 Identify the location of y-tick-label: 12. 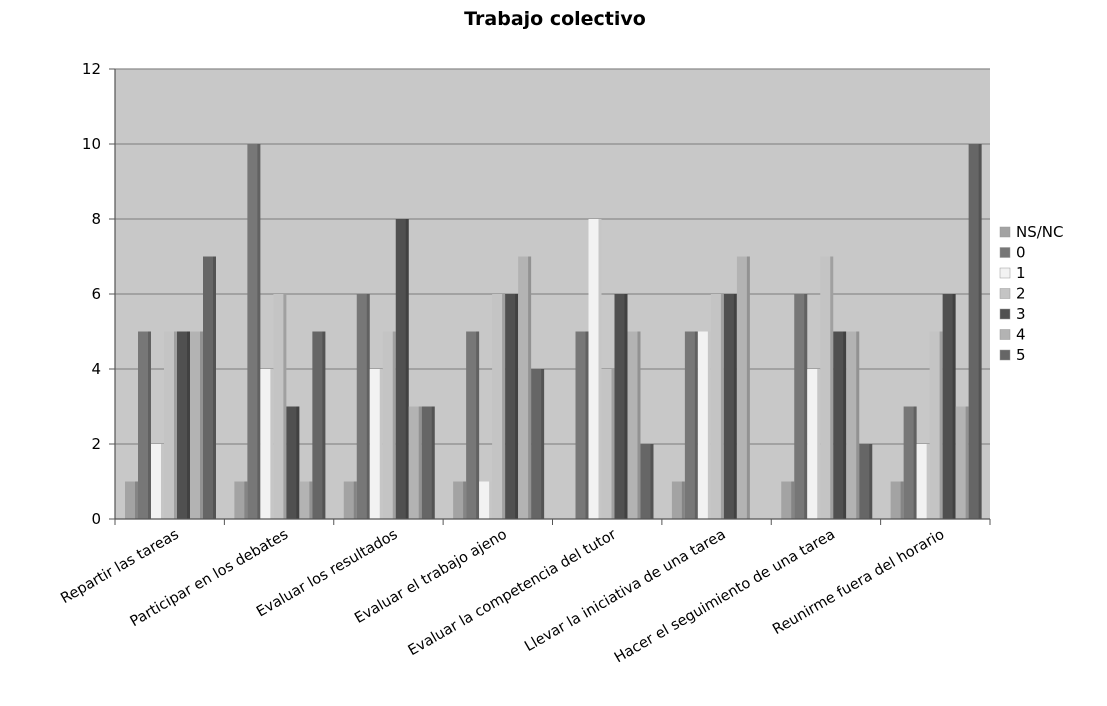
(91, 69).